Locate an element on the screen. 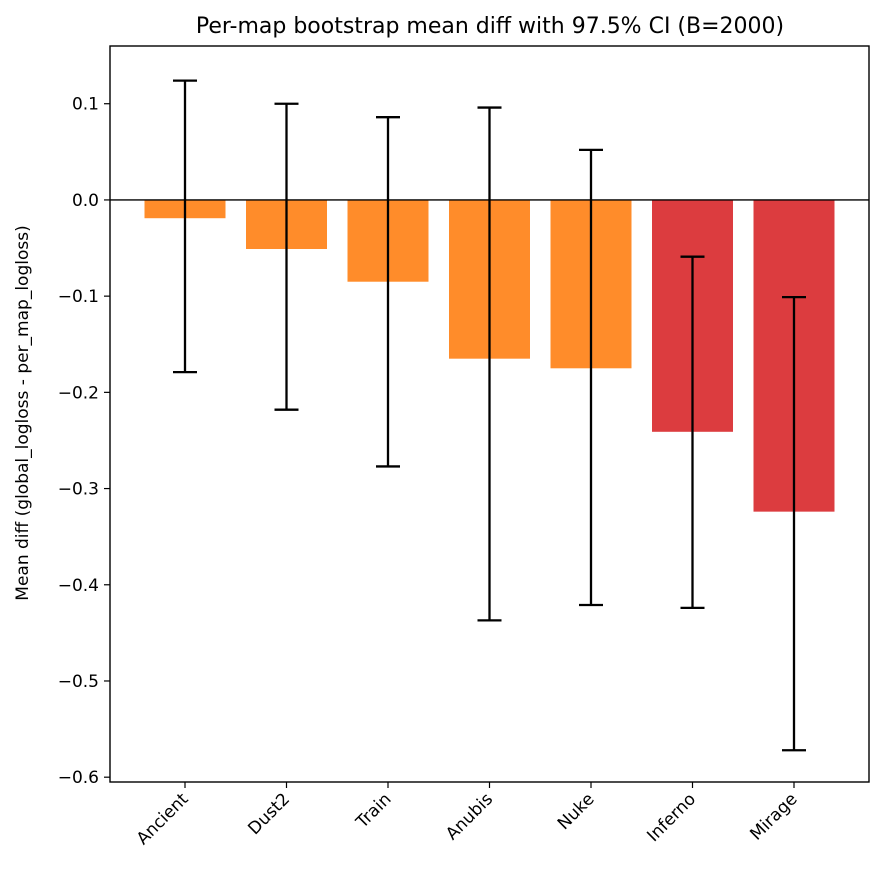  x-tick-label-dust2: Dust2 is located at coordinates (269, 814).